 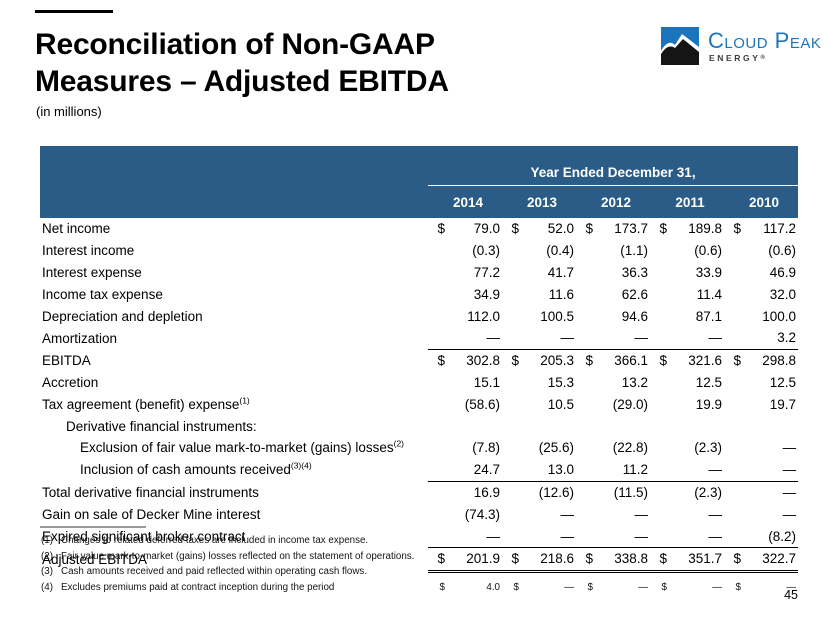 What do you see at coordinates (771, 536) in the screenshot?
I see `cell-value: (8.2)` at bounding box center [771, 536].